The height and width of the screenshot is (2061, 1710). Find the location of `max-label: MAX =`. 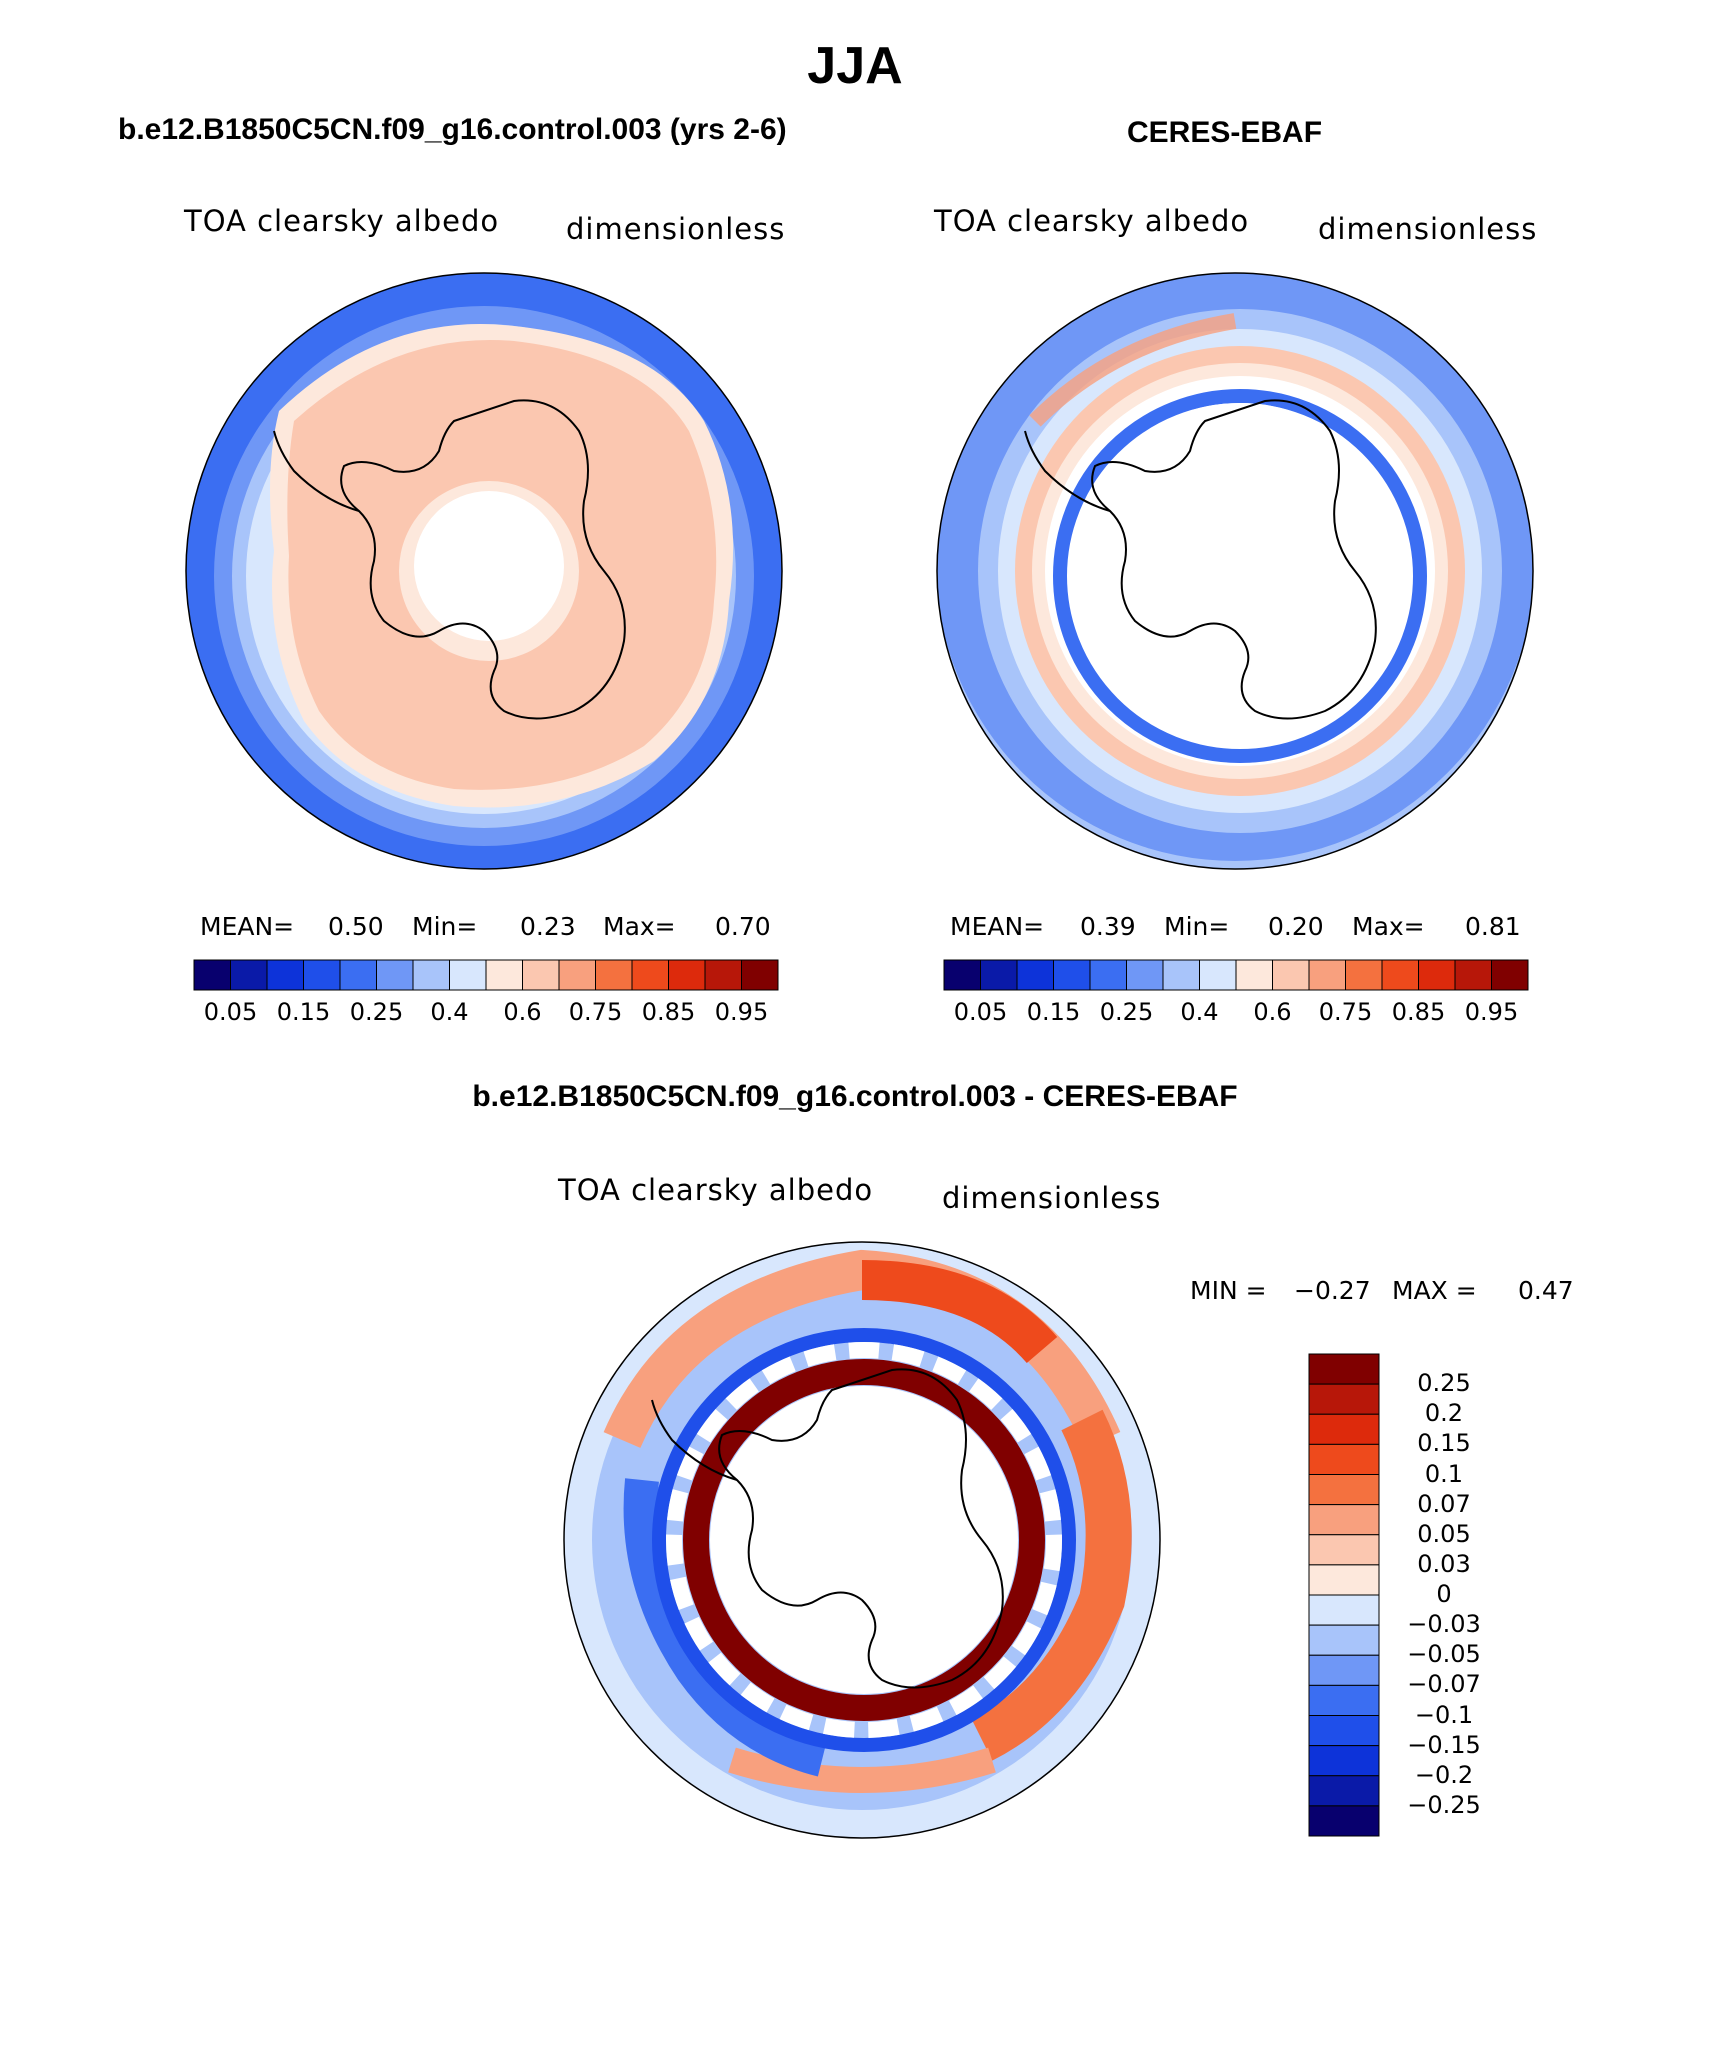

max-label: MAX = is located at coordinates (1434, 1290).